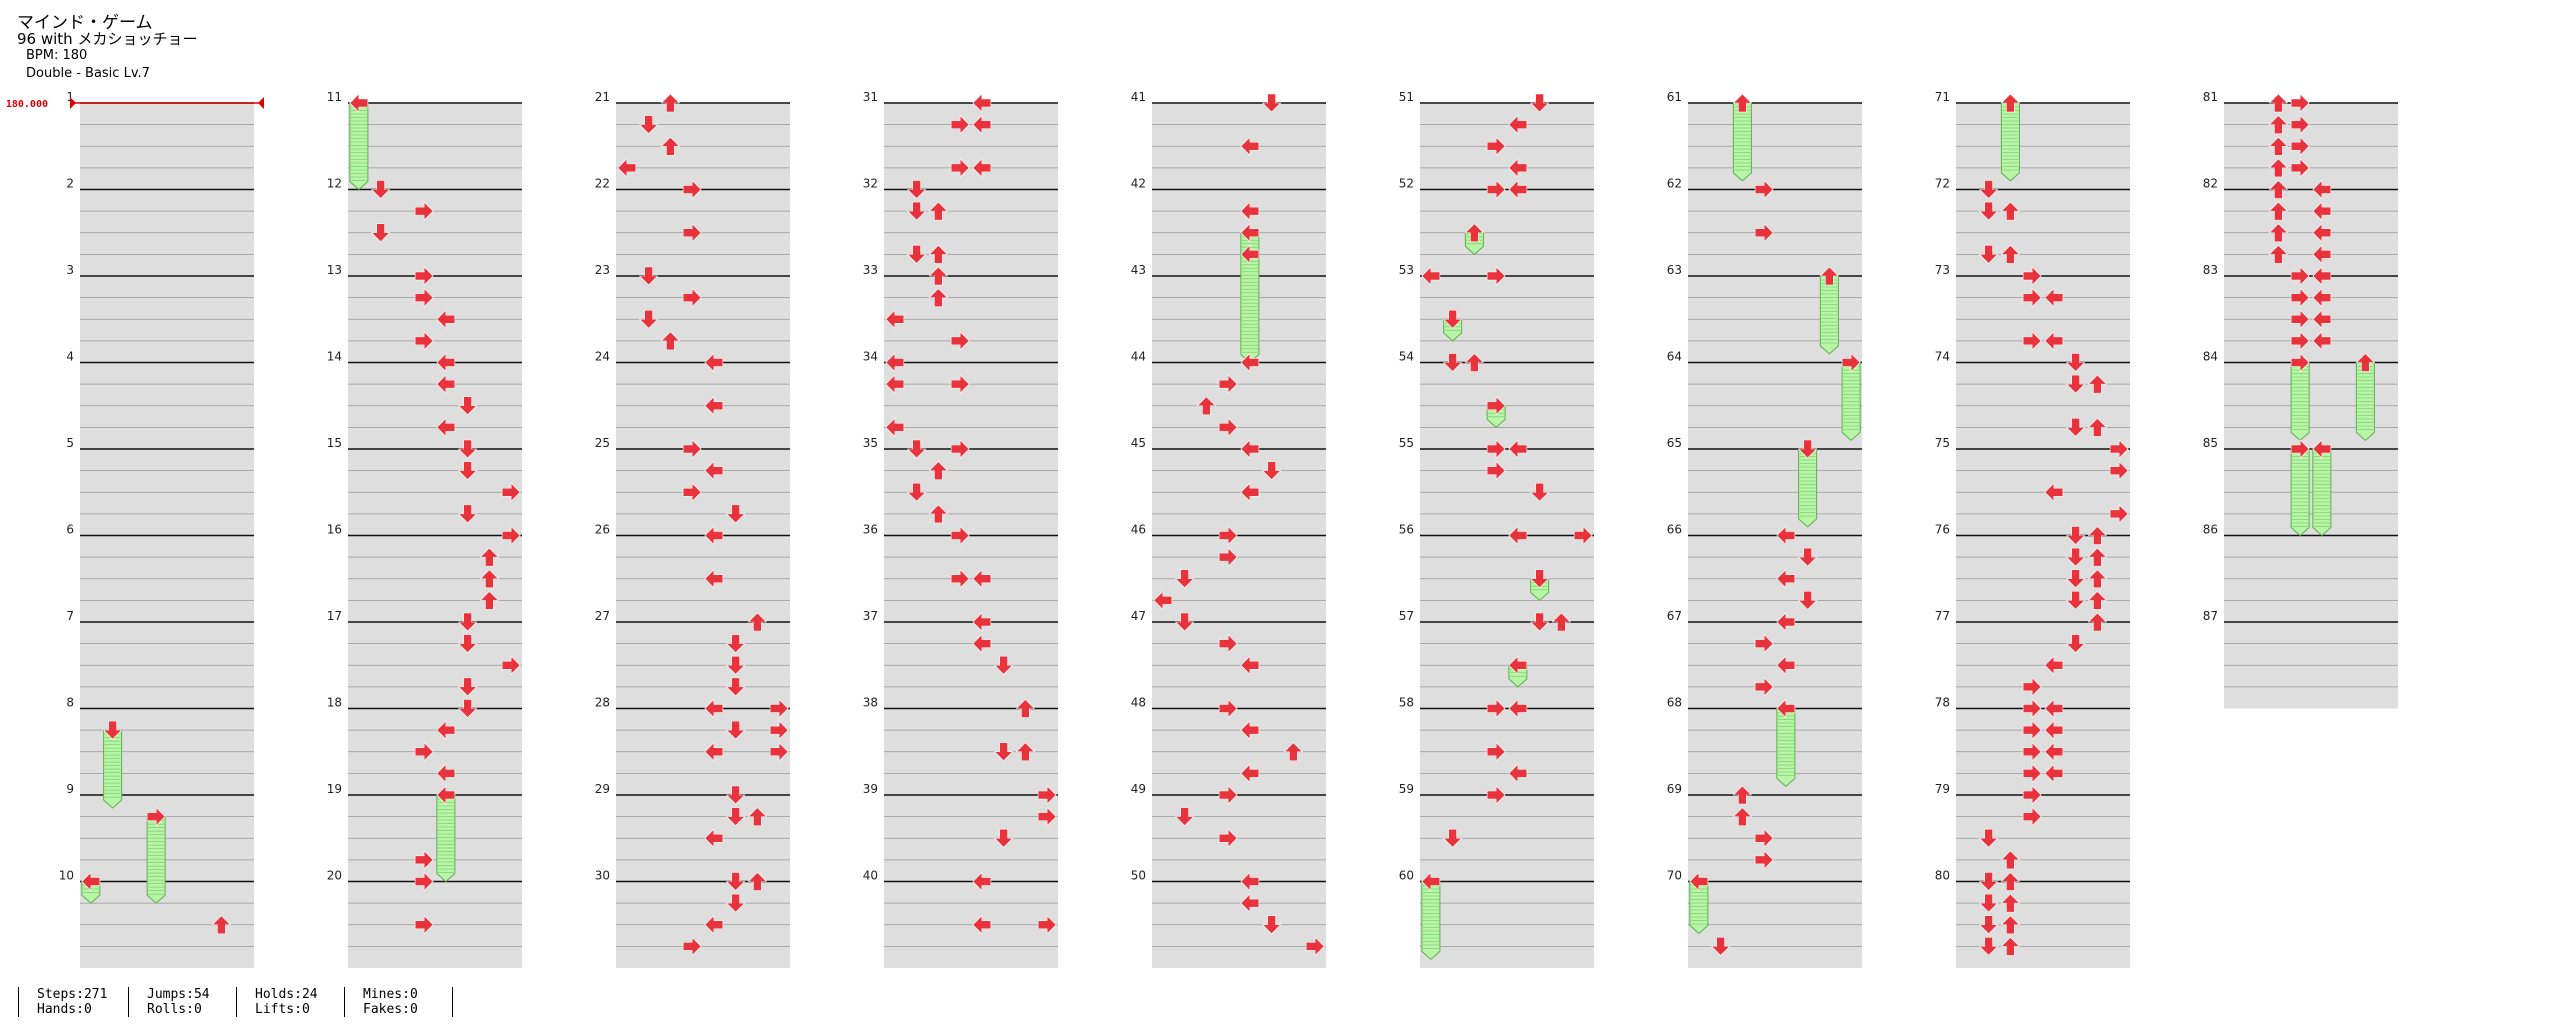  What do you see at coordinates (870, 184) in the screenshot?
I see `measure-number: 32` at bounding box center [870, 184].